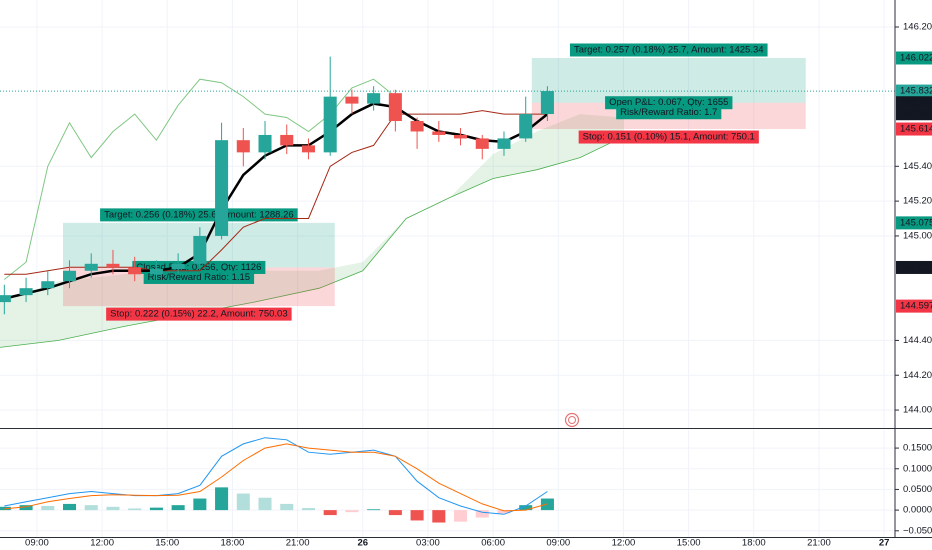 Image resolution: width=932 pixels, height=550 pixels. I want to click on position-label-text: Stop: 0.151 (0.10%) 15.1, Amount: 750.1, so click(669, 137).